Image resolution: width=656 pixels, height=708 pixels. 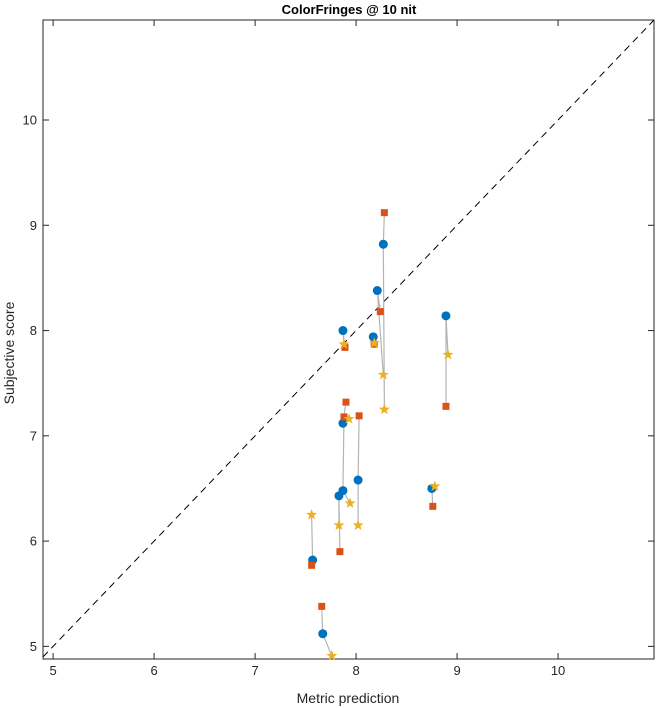 What do you see at coordinates (558, 670) in the screenshot?
I see `x-tick-label: 10` at bounding box center [558, 670].